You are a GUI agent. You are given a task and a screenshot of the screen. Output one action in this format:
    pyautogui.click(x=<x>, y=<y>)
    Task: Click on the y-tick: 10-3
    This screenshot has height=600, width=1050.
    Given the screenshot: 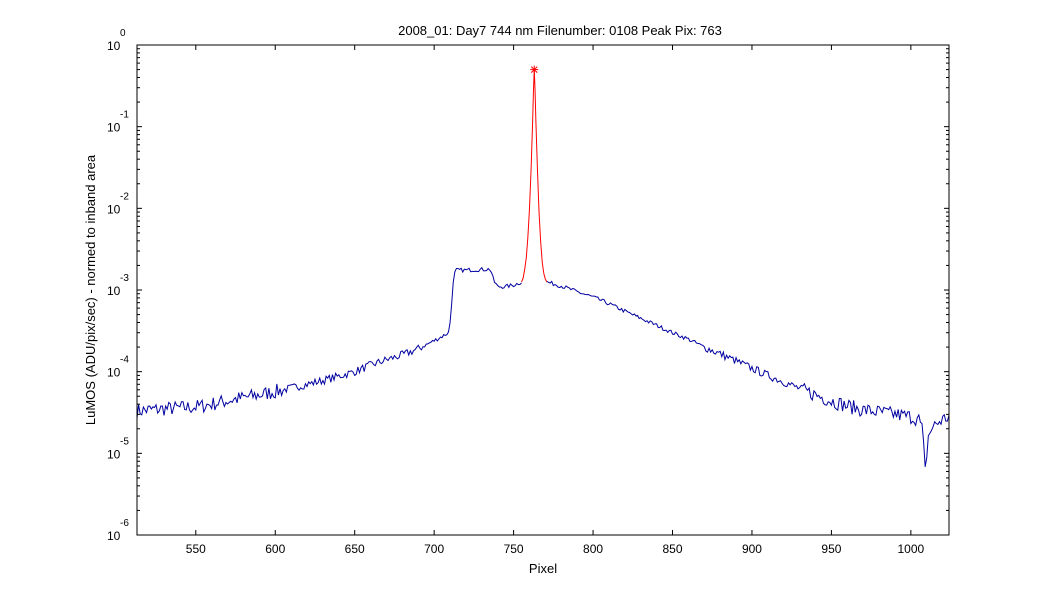 What is the action you would take?
    pyautogui.click(x=528, y=254)
    